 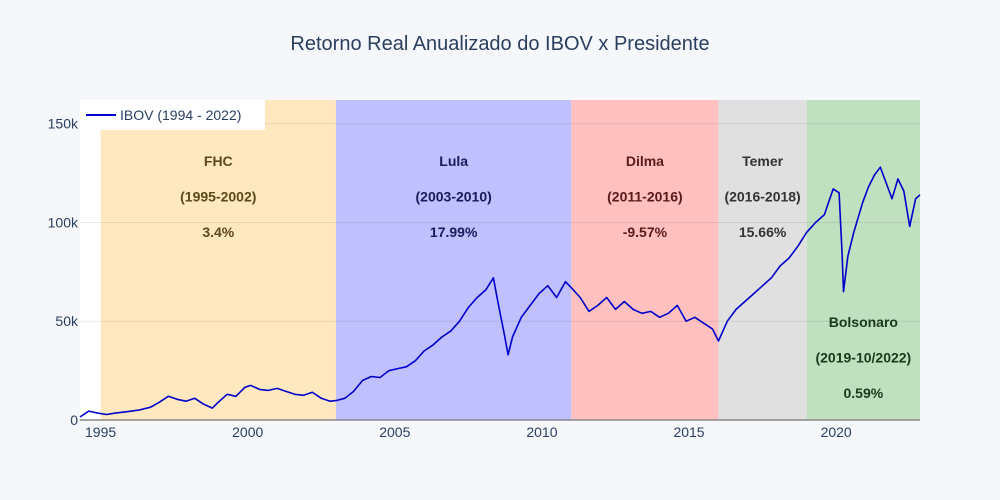 What do you see at coordinates (836, 432) in the screenshot?
I see `x-tick-label: 2020` at bounding box center [836, 432].